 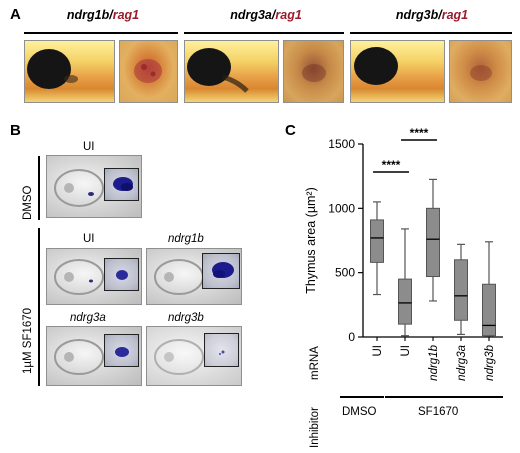 What do you see at coordinates (69, 71) in the screenshot?
I see `fish-whole-ndrg1b` at bounding box center [69, 71].